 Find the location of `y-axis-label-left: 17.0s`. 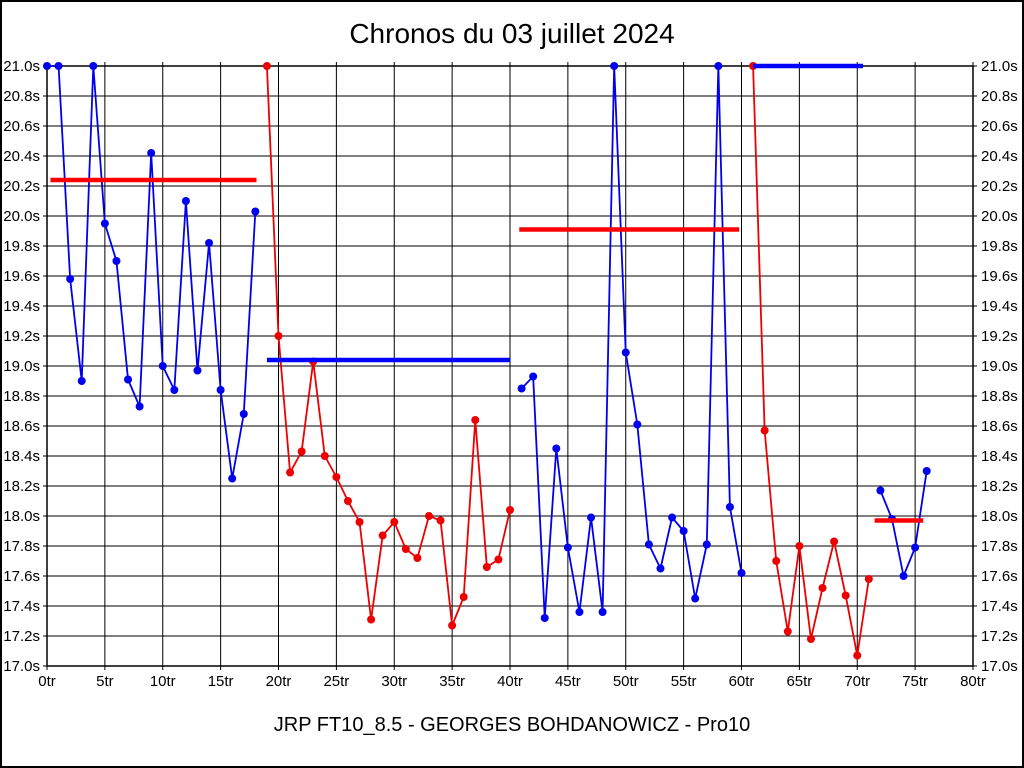

y-axis-label-left: 17.0s is located at coordinates (21, 666).